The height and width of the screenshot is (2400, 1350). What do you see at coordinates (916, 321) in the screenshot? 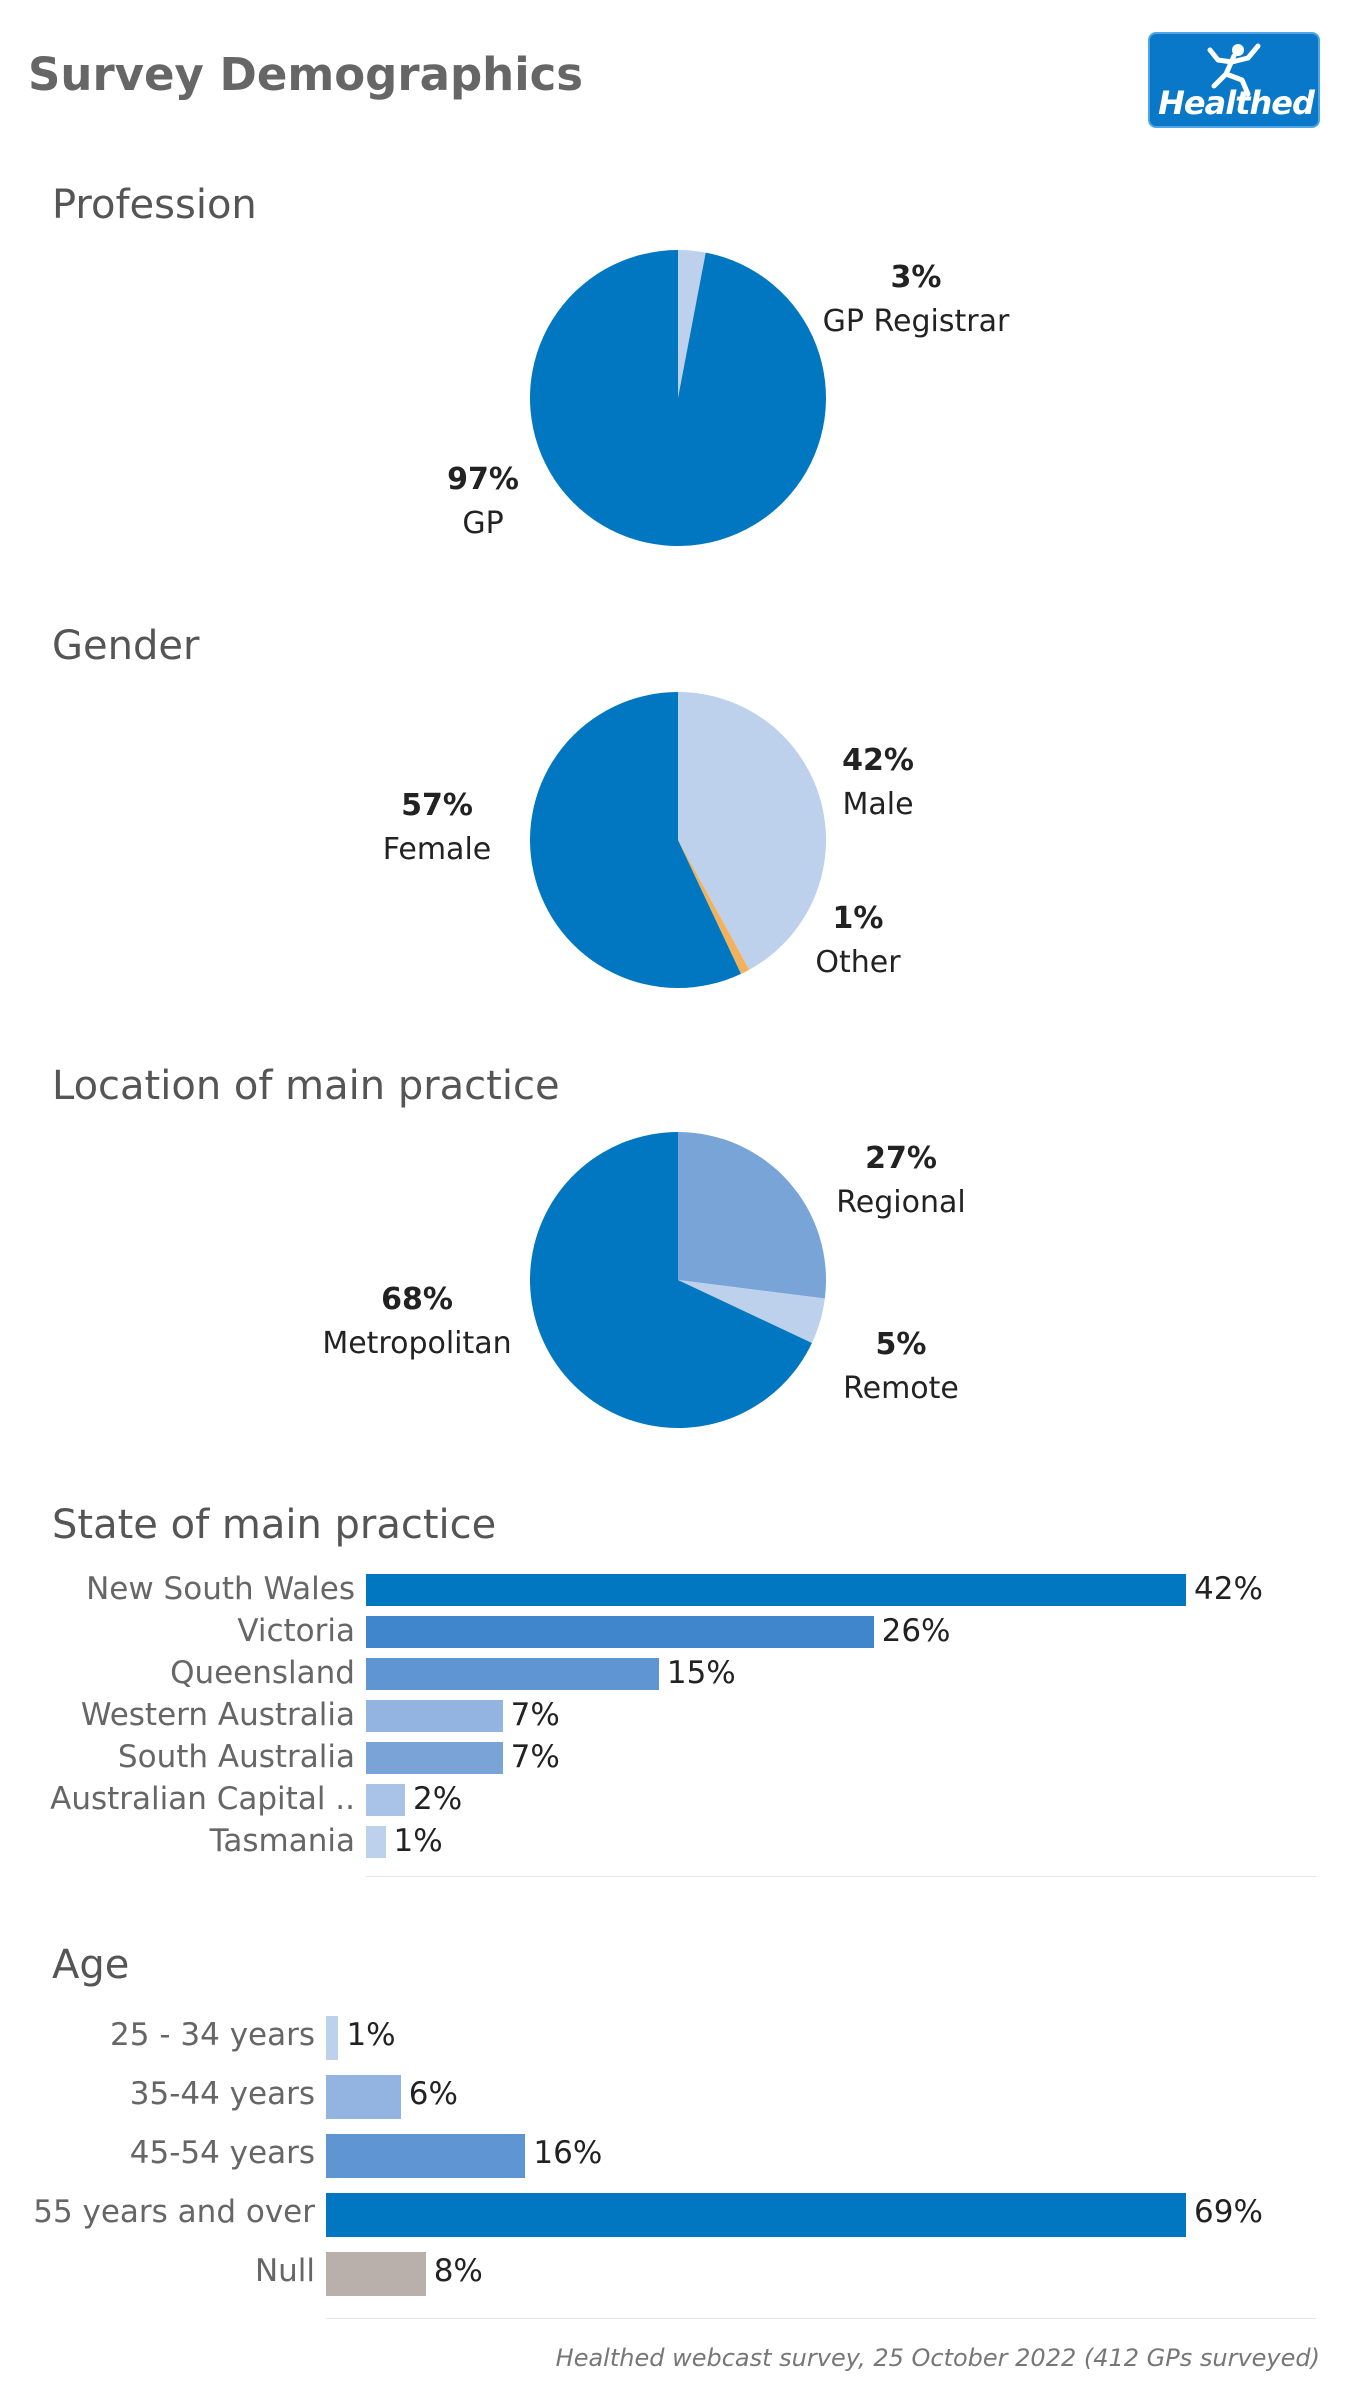
I see `pie-label-name: GP Registrar` at bounding box center [916, 321].